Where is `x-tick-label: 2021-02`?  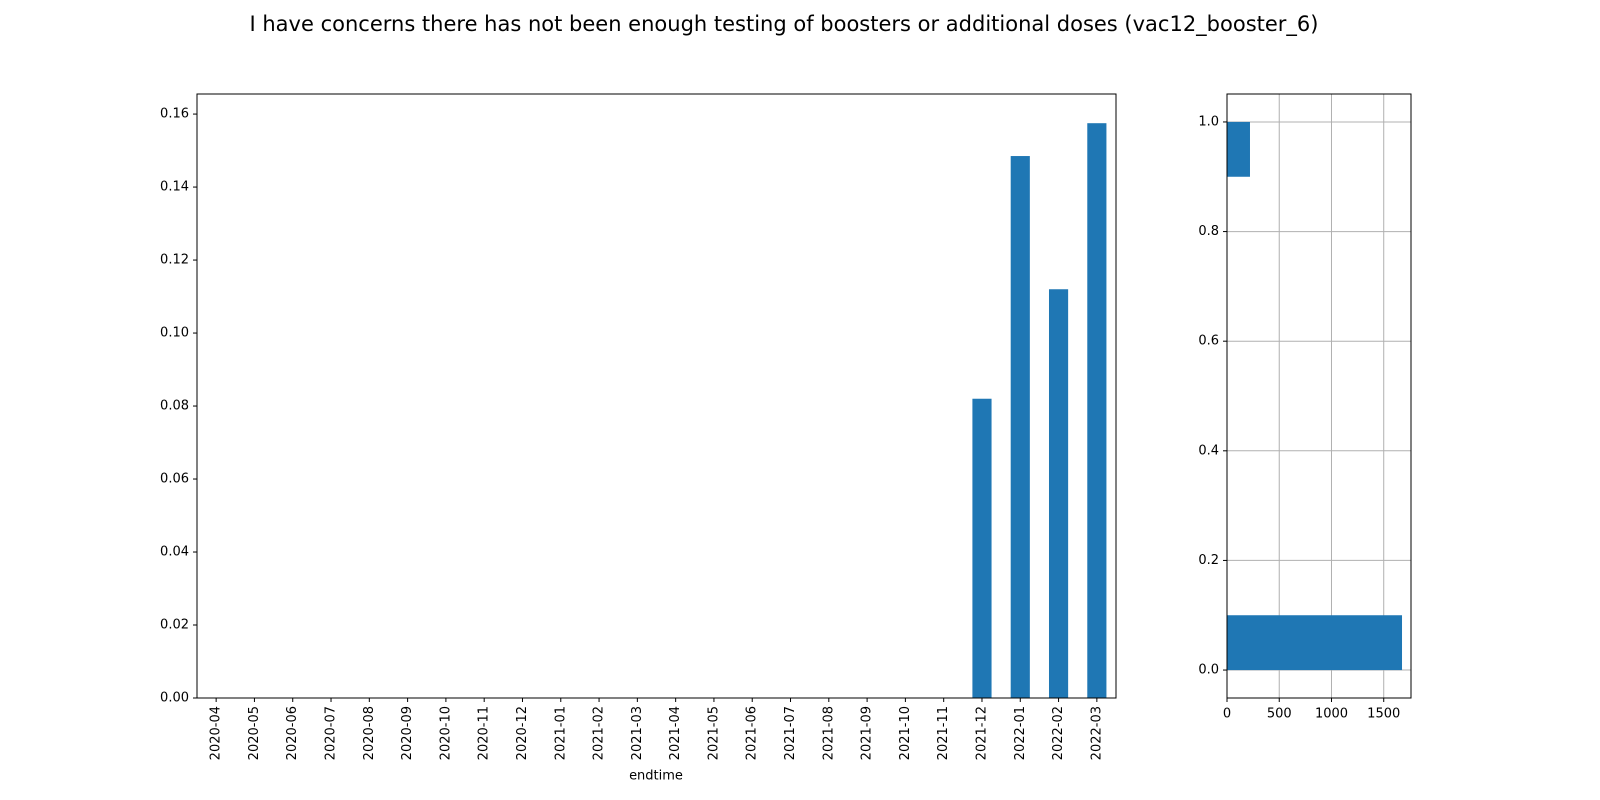
x-tick-label: 2021-02 is located at coordinates (599, 733).